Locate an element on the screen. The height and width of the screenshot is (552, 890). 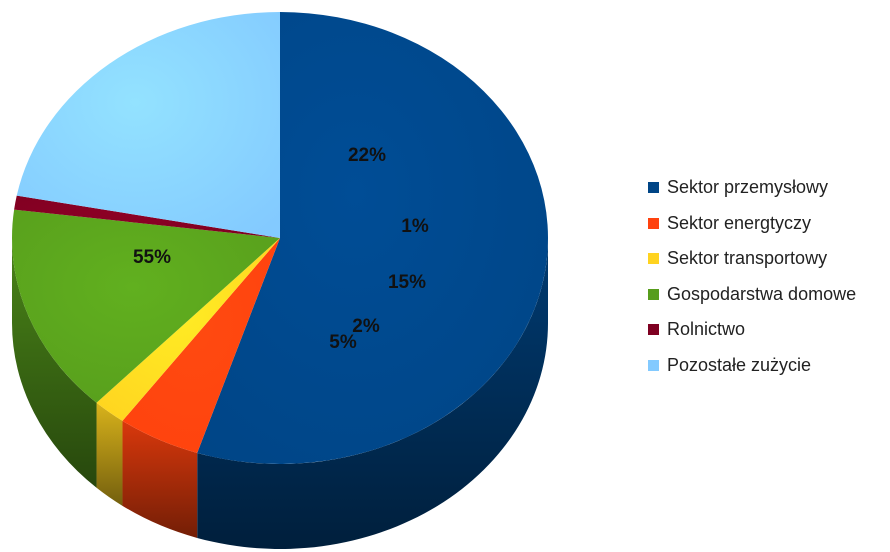
legend-label: Gospodarstwa domowe is located at coordinates (762, 293).